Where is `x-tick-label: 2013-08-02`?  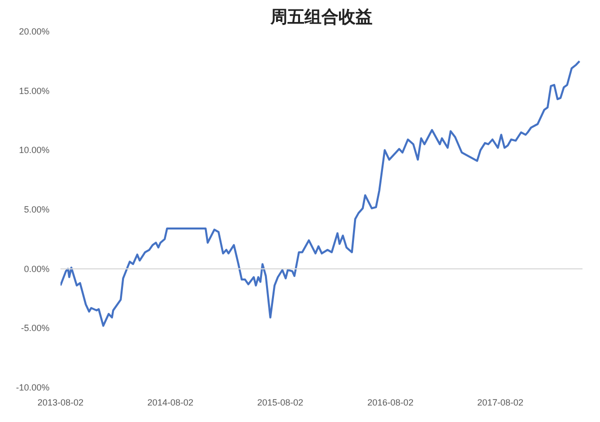
x-tick-label: 2013-08-02 is located at coordinates (60, 403).